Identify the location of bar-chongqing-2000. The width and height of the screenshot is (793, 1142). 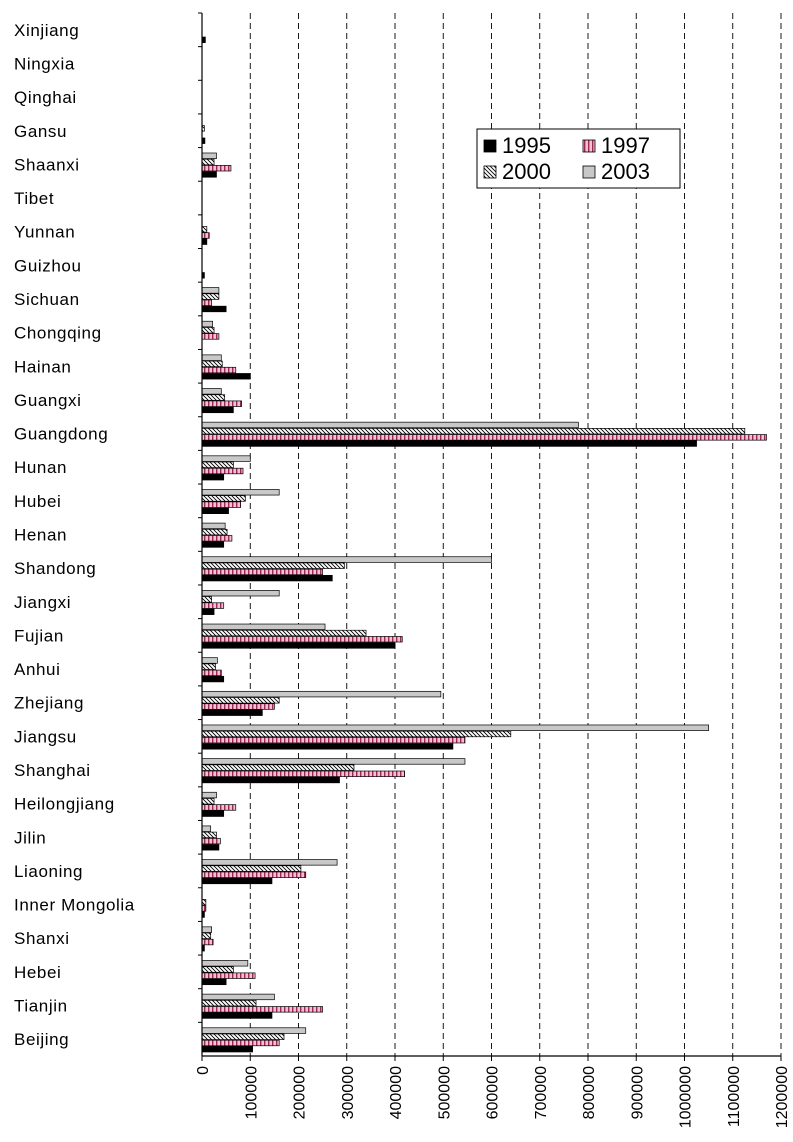
(208, 330).